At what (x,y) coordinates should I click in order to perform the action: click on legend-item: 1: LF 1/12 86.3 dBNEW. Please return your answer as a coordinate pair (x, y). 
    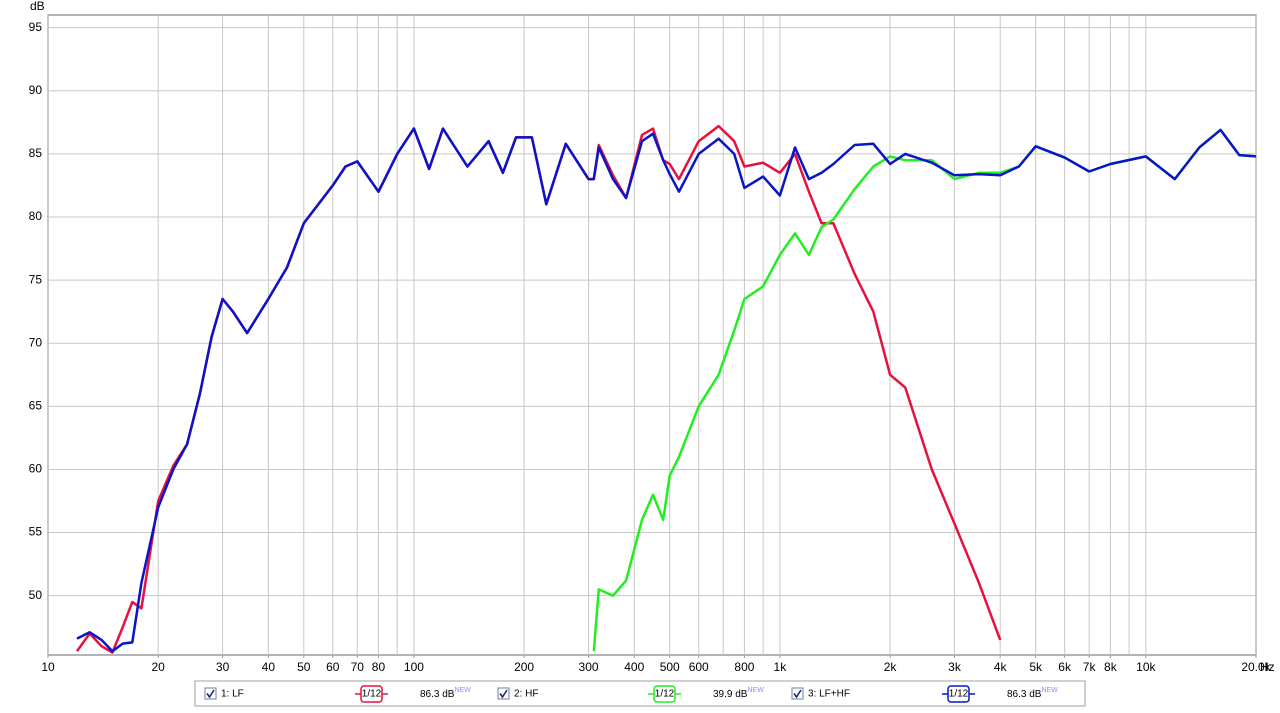
    Looking at the image, I should click on (337, 694).